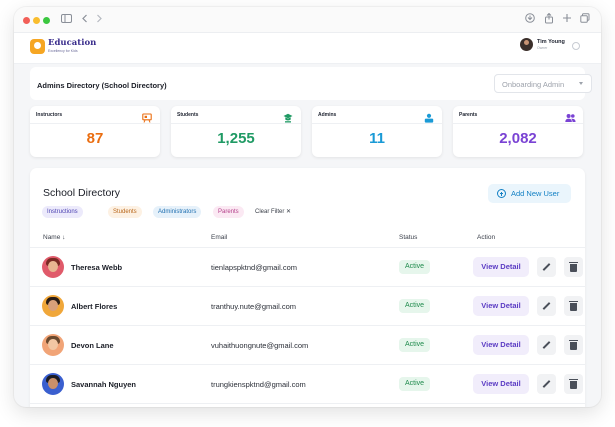 This screenshot has width=615, height=427. I want to click on filter-chip-instructions: Instructions, so click(62, 212).